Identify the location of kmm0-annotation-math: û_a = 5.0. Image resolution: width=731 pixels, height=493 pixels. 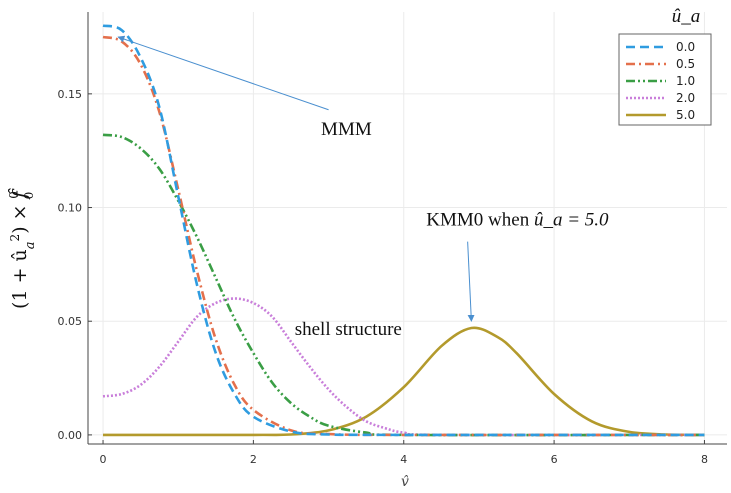
(571, 220).